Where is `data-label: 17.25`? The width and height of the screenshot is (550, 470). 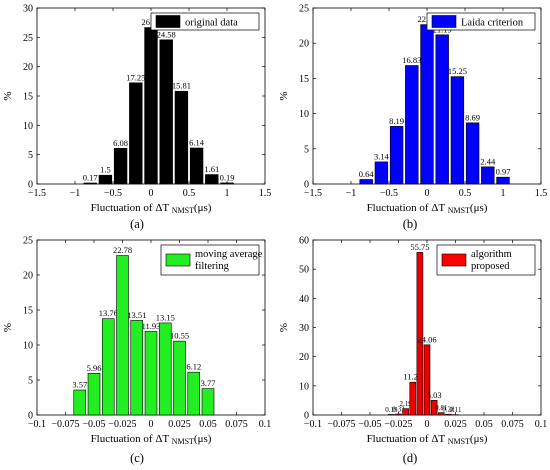 data-label: 17.25 is located at coordinates (135, 77).